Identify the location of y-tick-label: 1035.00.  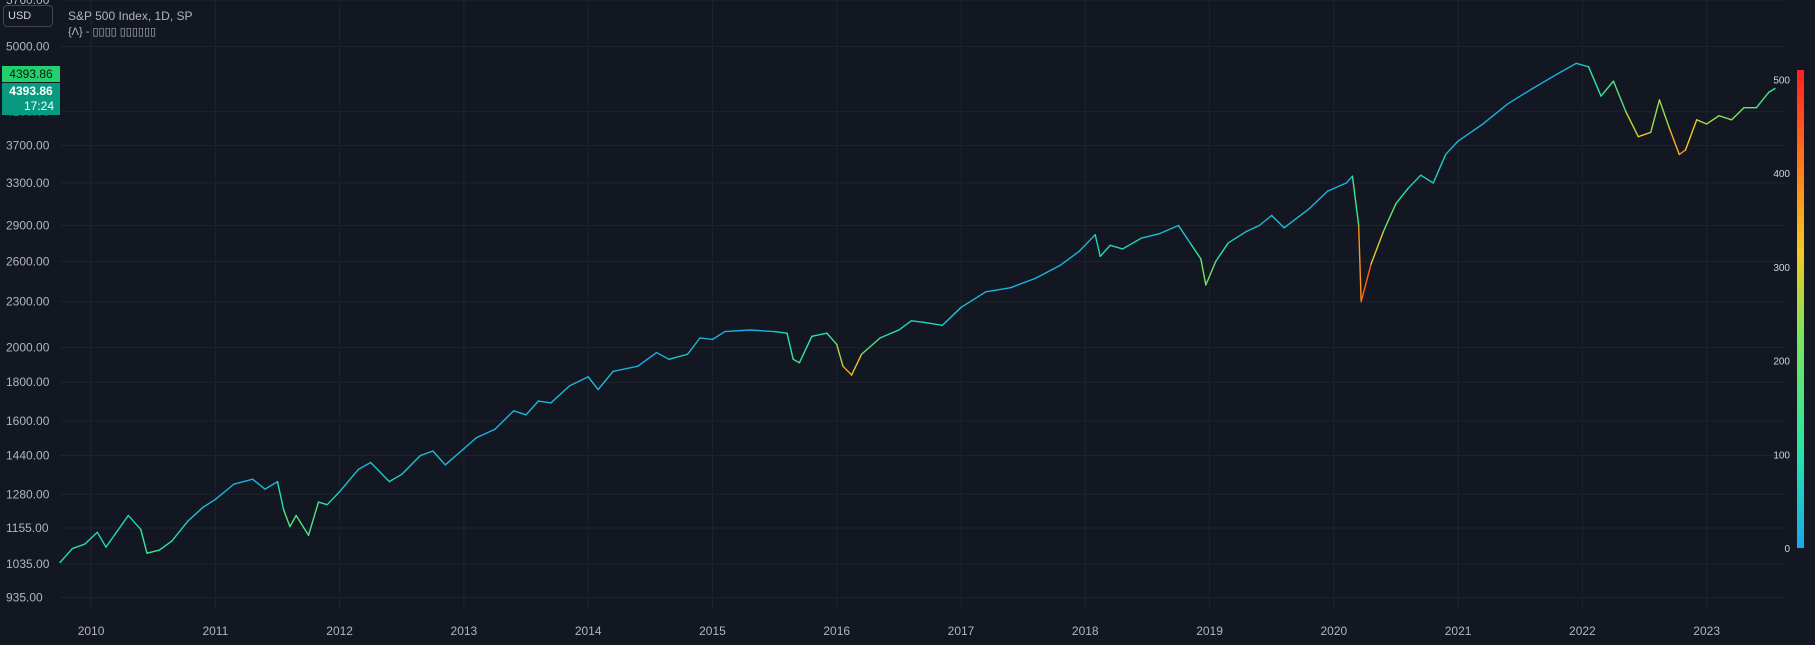
(28, 564).